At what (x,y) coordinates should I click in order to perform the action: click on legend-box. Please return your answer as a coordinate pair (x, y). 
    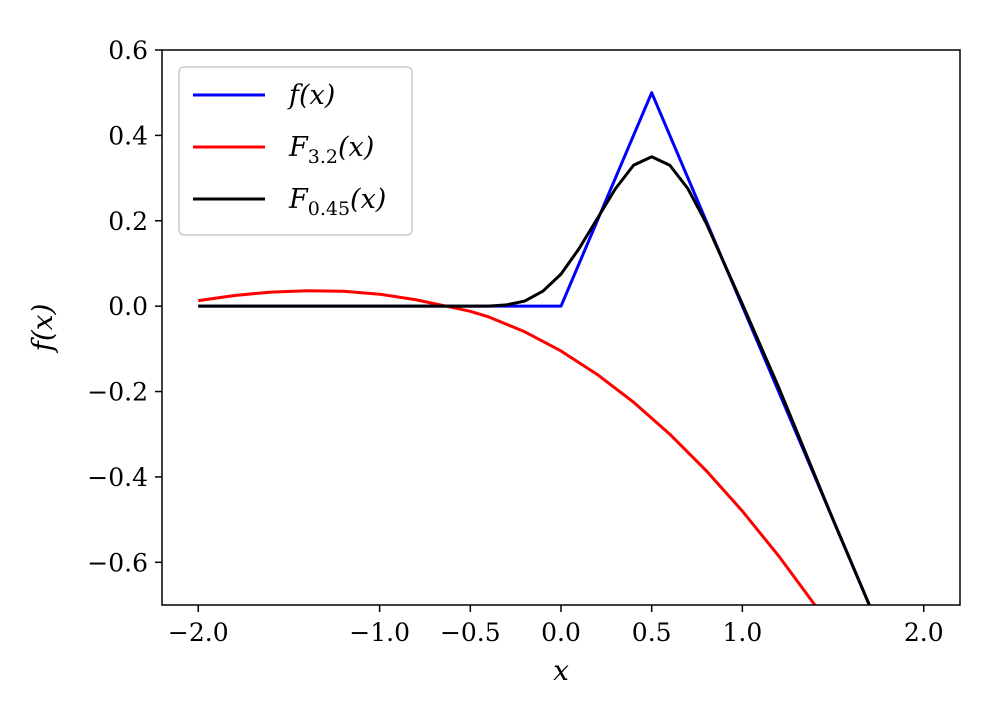
    Looking at the image, I should click on (295, 151).